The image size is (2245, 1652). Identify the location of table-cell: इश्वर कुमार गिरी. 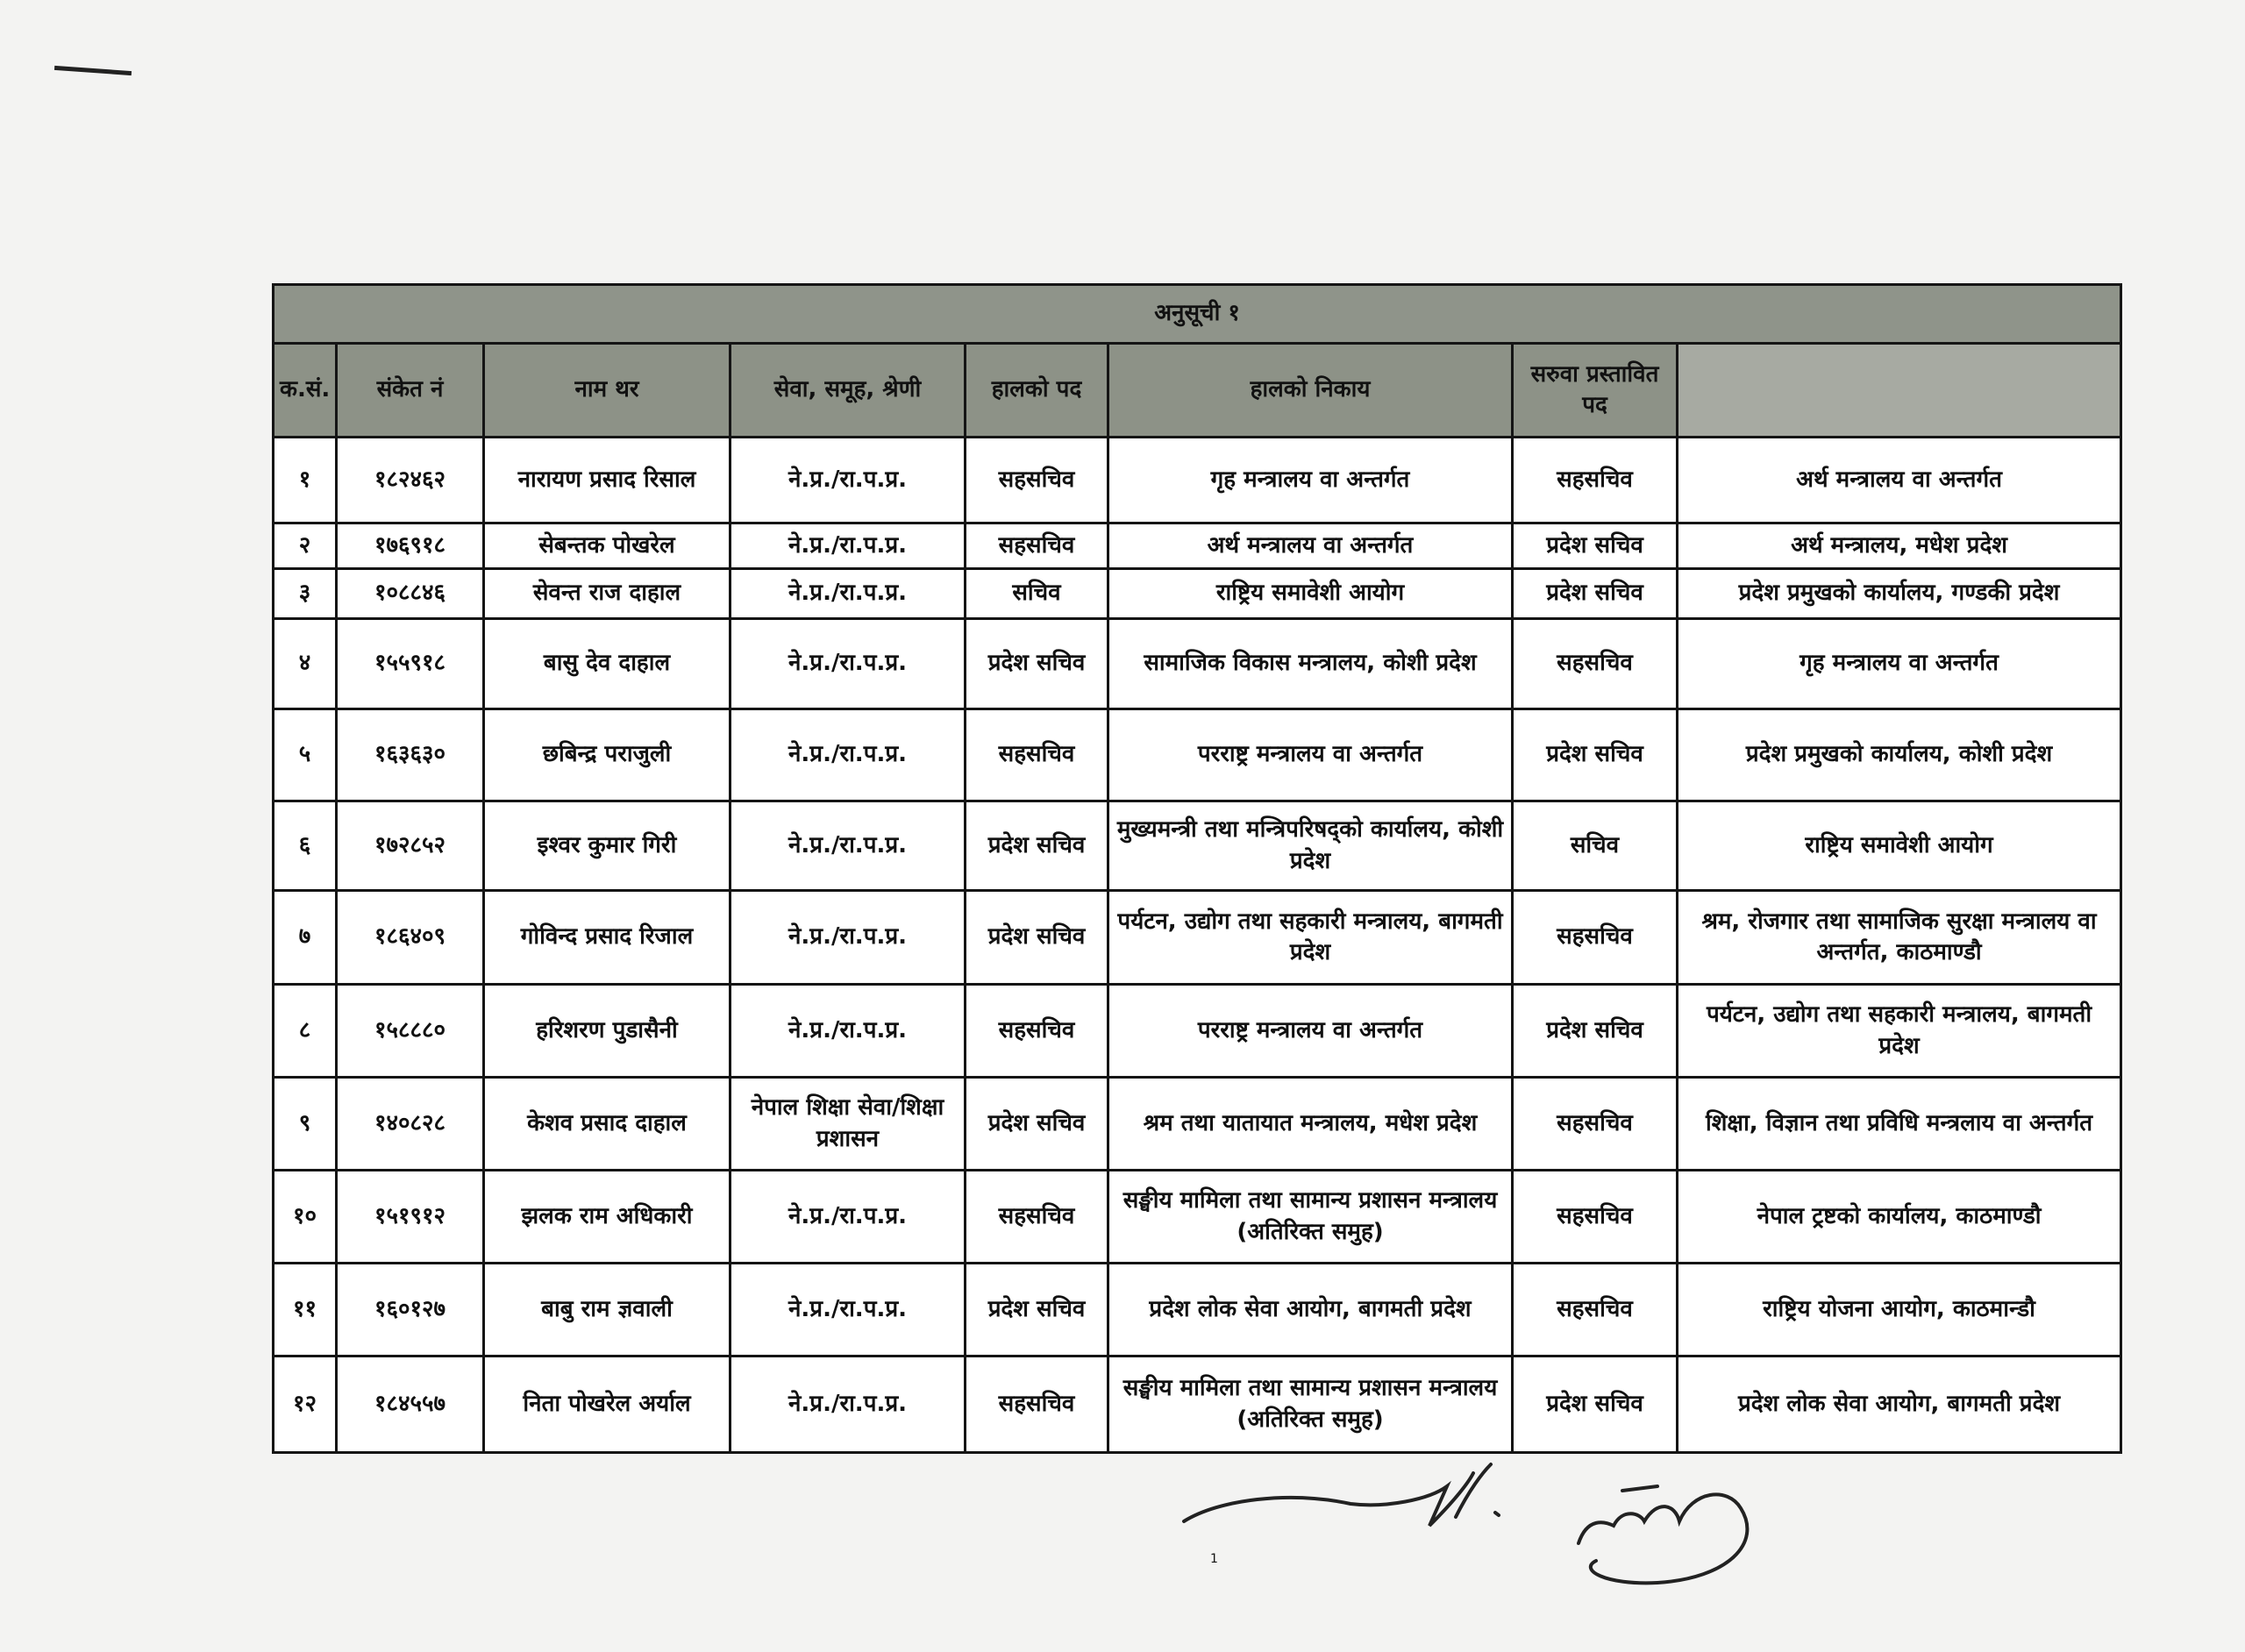
(606, 846).